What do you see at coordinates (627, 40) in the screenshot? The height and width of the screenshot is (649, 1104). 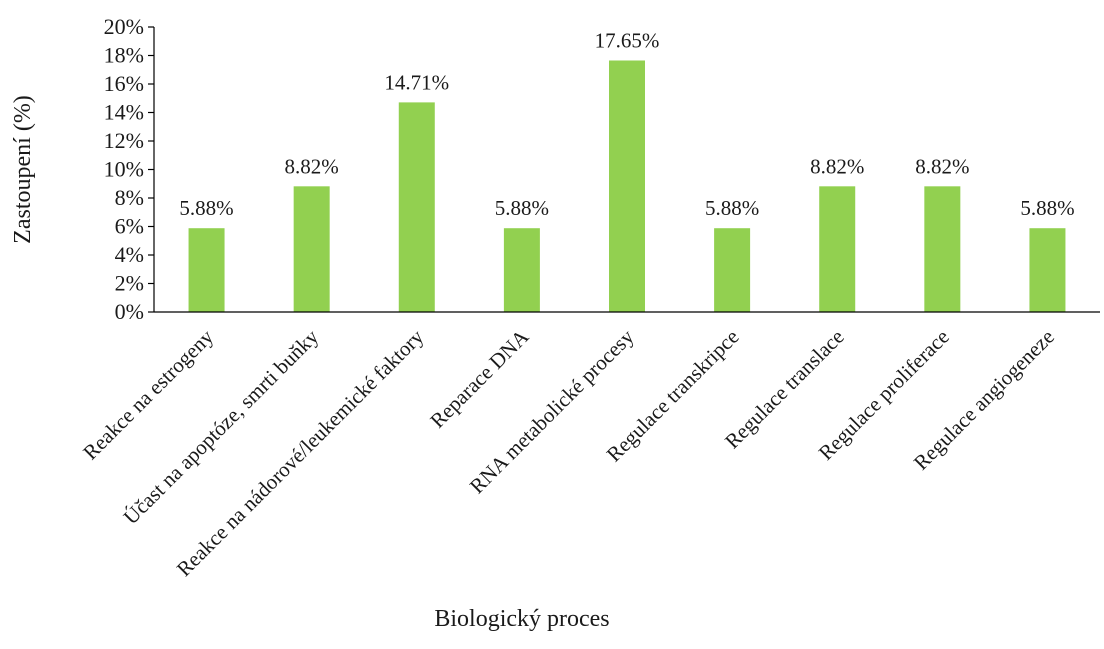 I see `bar-data-label: 17.65%` at bounding box center [627, 40].